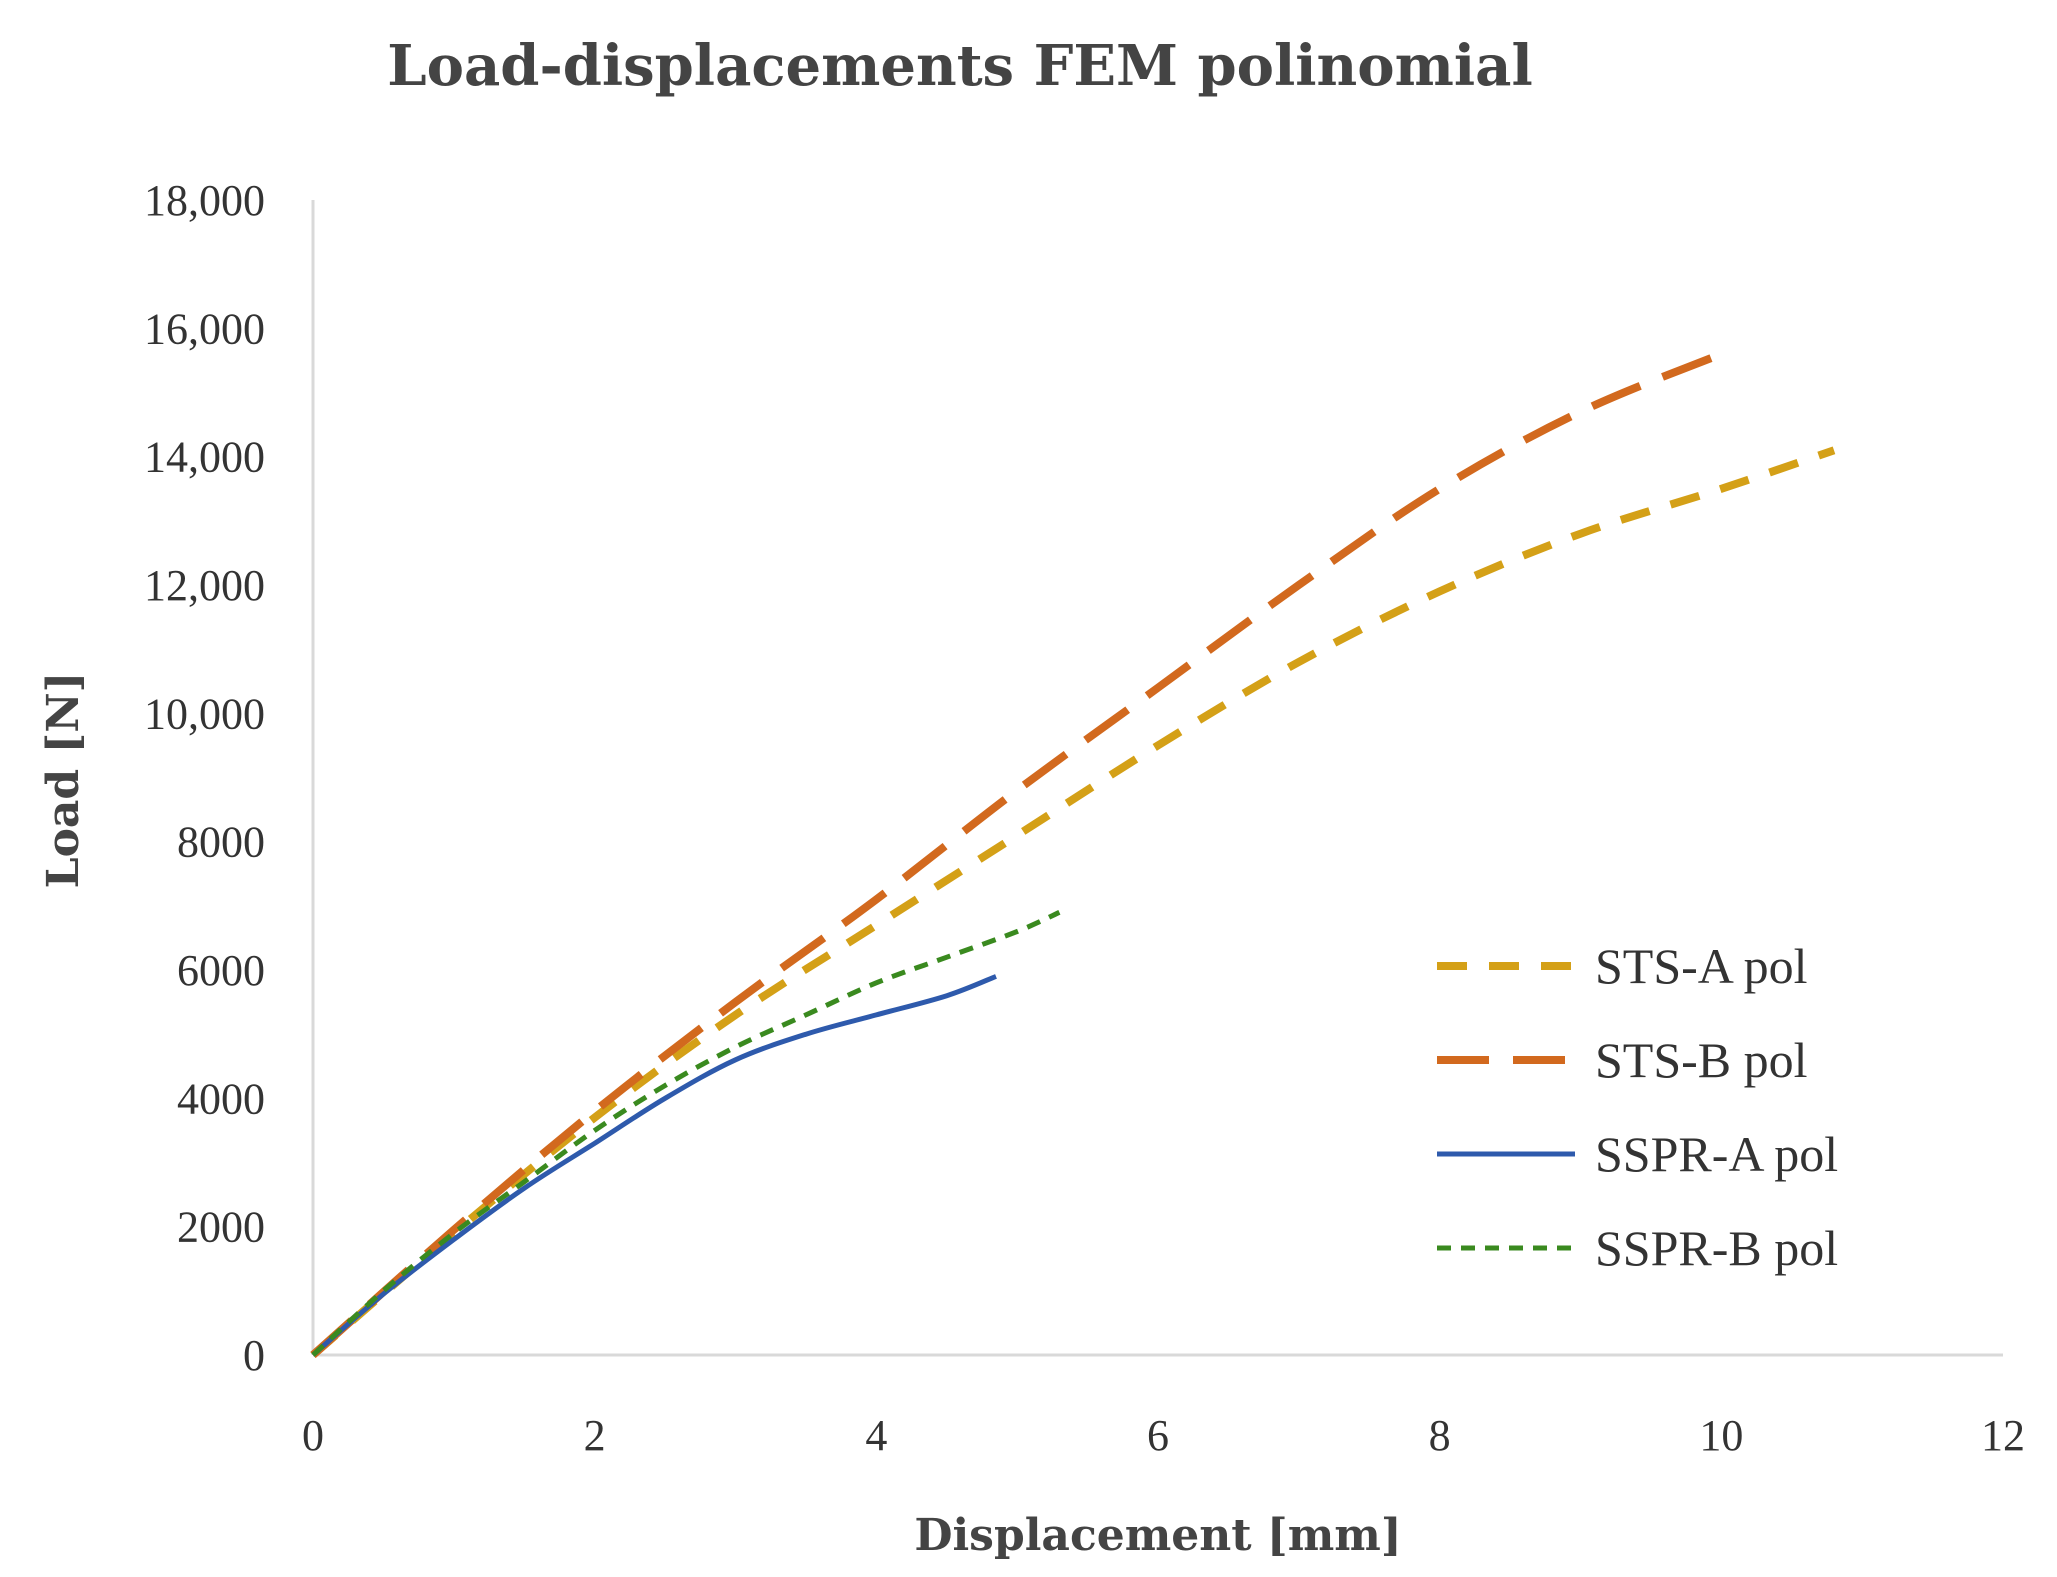 This screenshot has height=1577, width=2057. I want to click on y-axis-label: Load [N], so click(63, 780).